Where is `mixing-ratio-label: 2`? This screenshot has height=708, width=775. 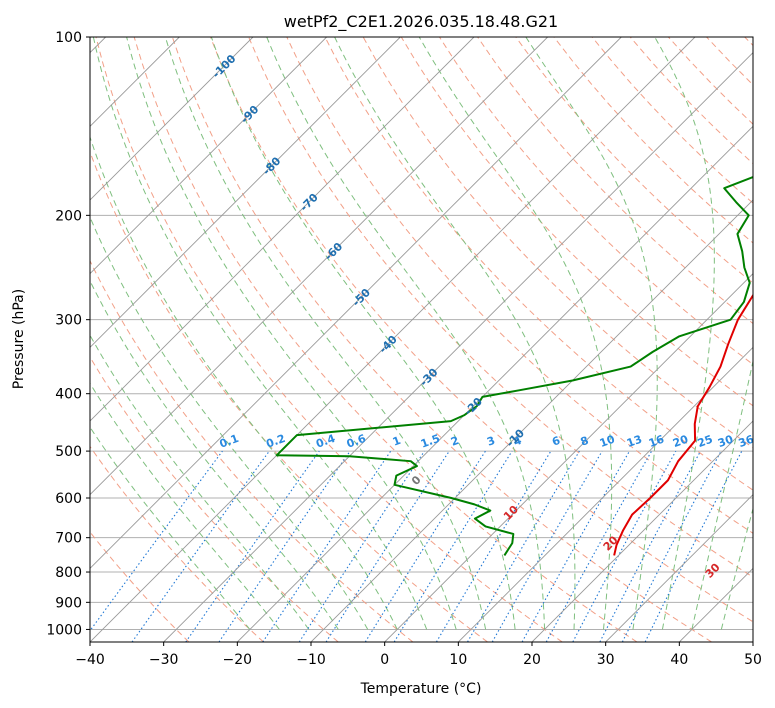 mixing-ratio-label: 2 is located at coordinates (455, 441).